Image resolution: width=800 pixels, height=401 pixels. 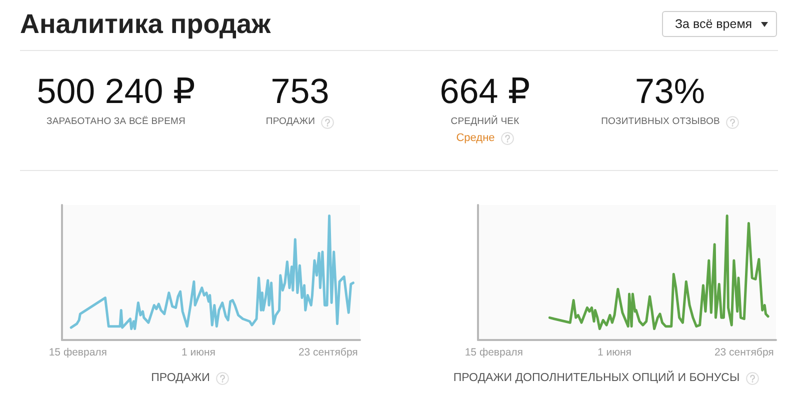 What do you see at coordinates (116, 92) in the screenshot?
I see `text: 500 240 ₽` at bounding box center [116, 92].